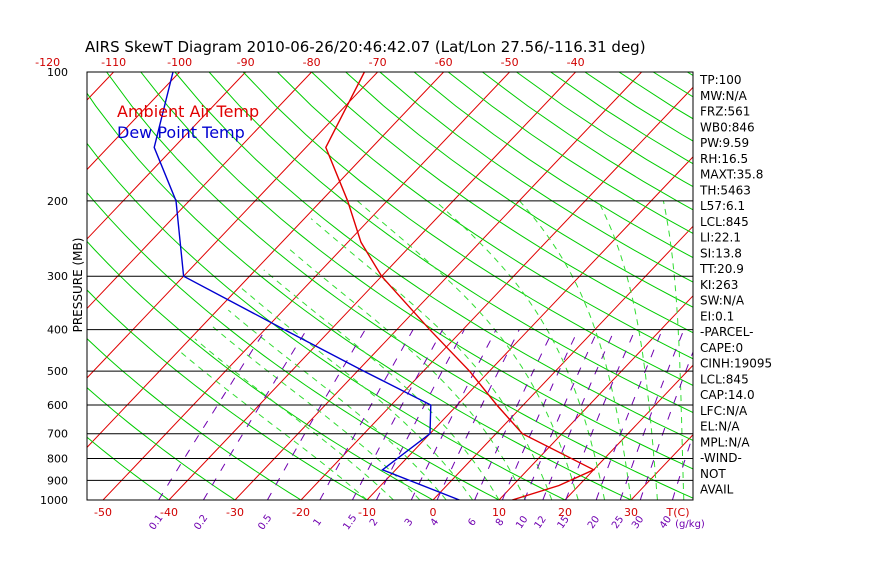  I want to click on index-item: -WIND-, so click(721, 458).